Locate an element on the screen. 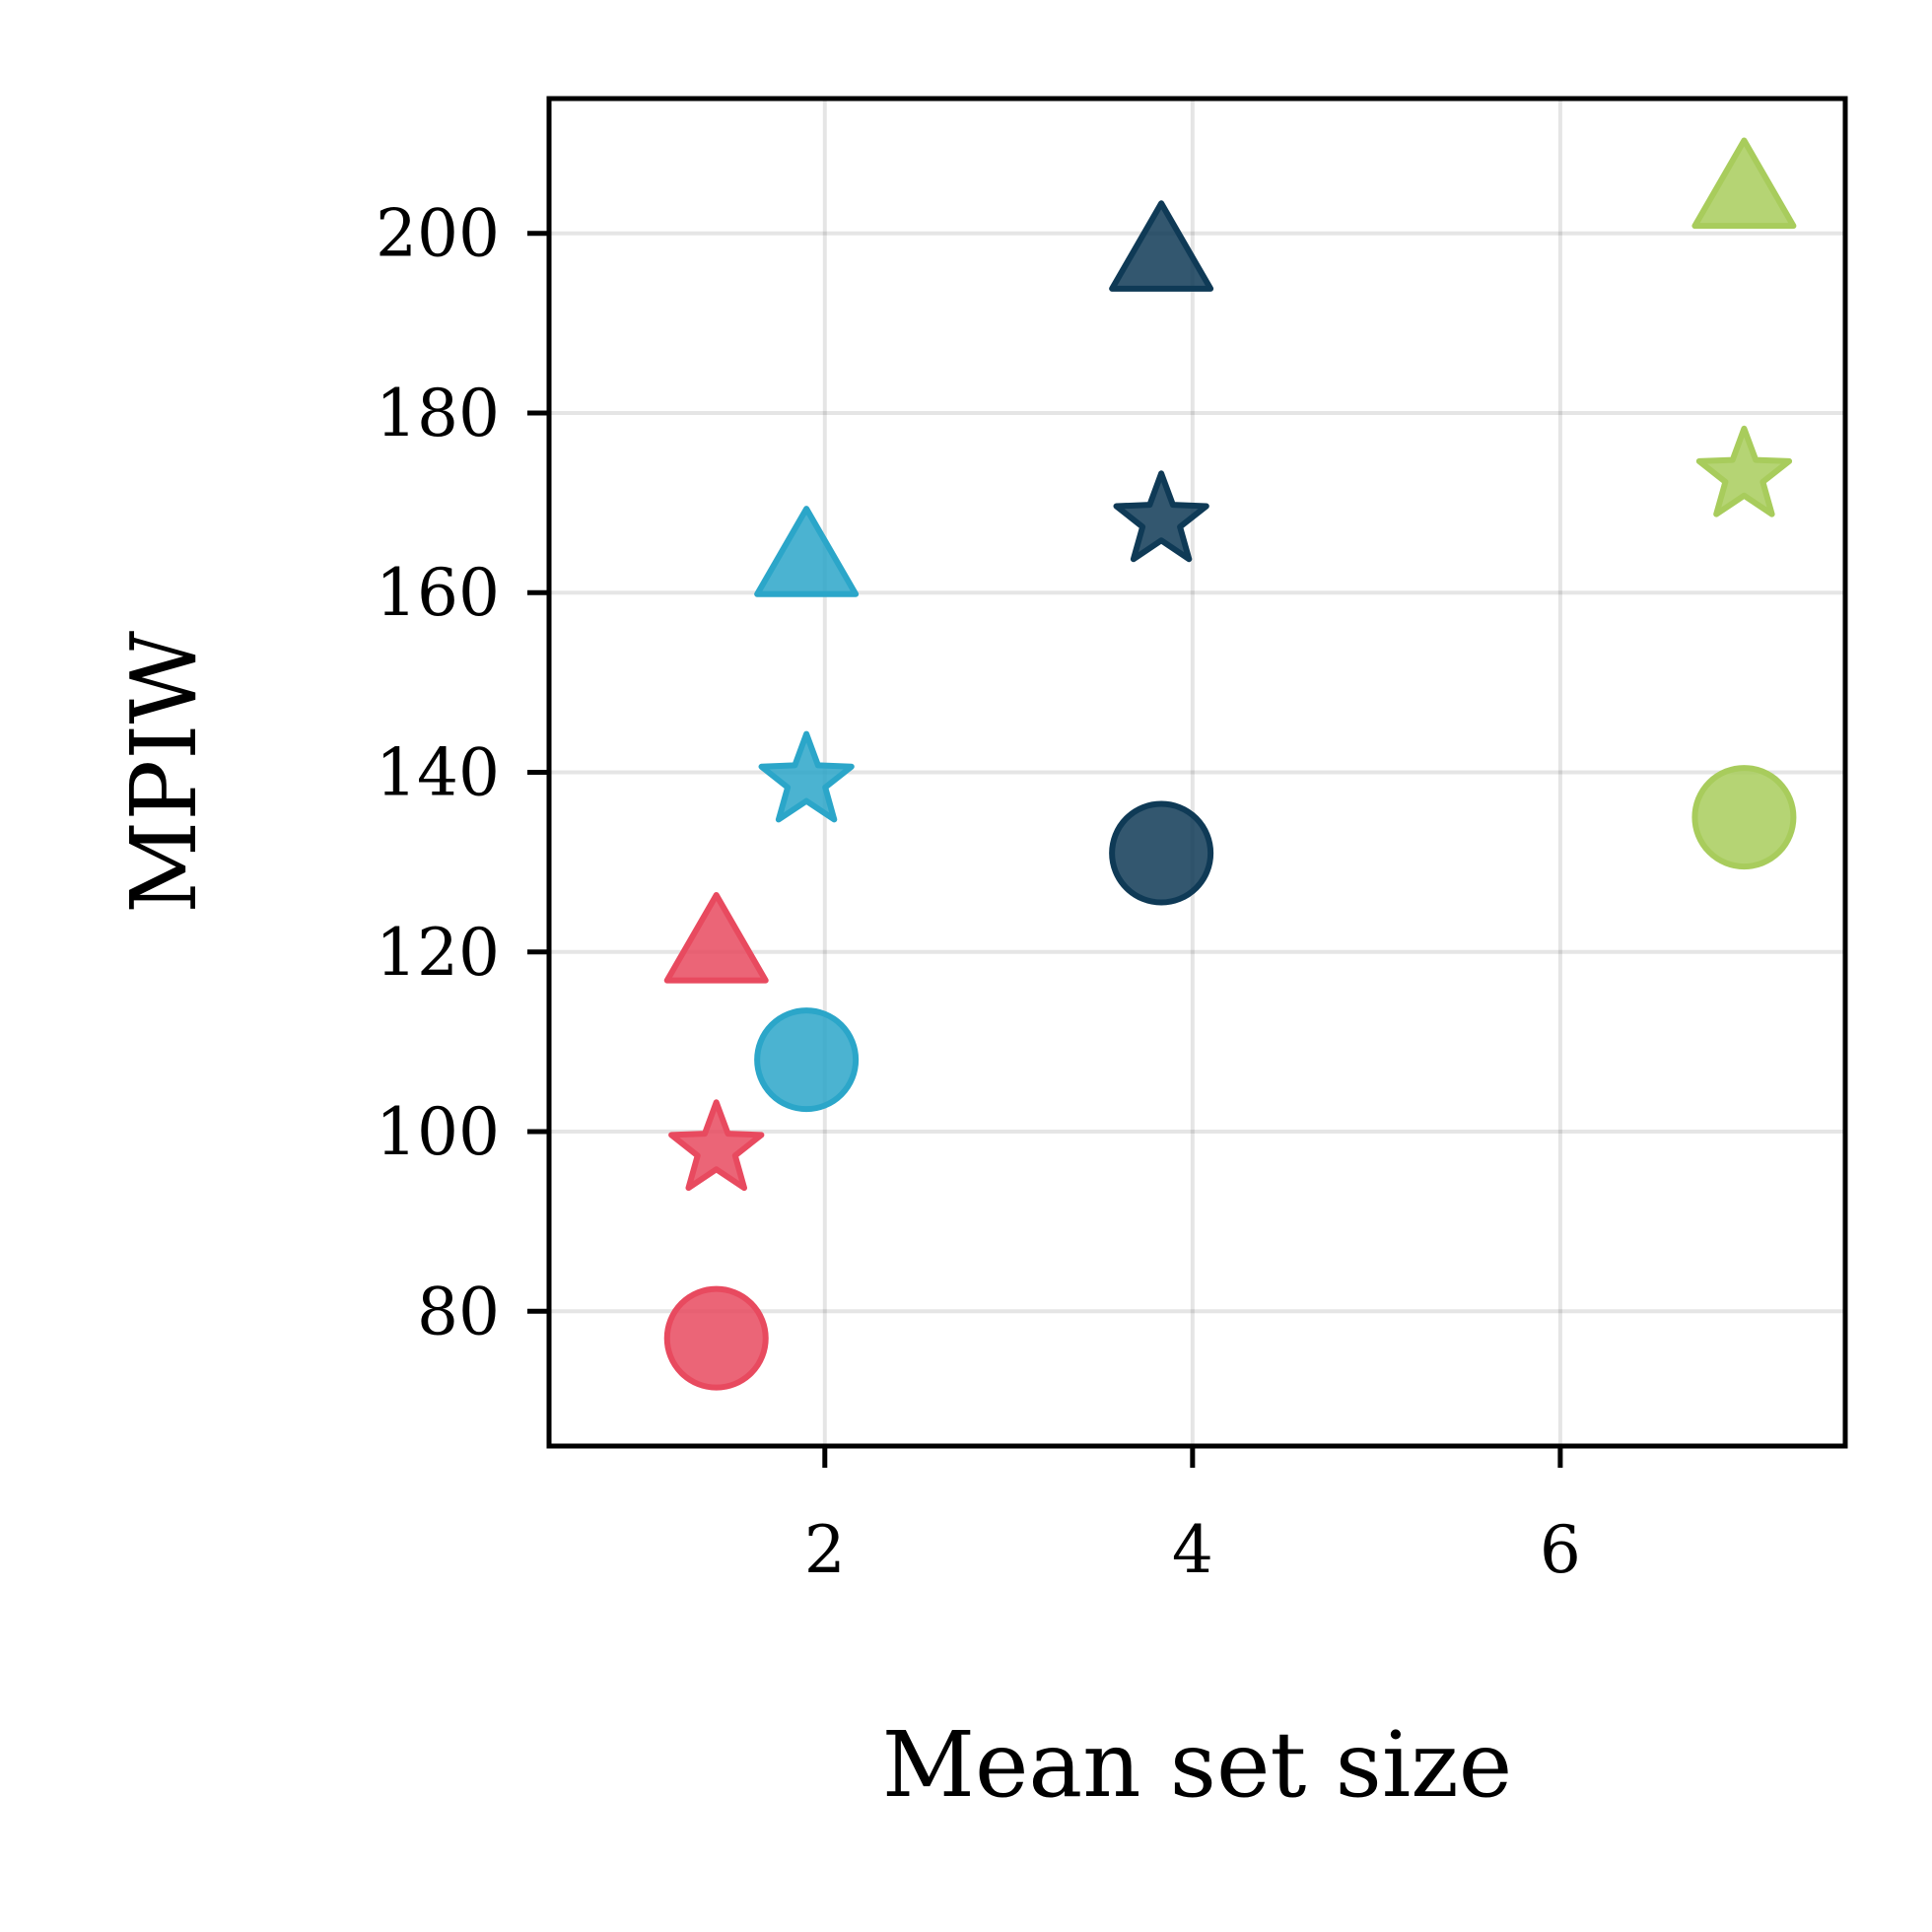  y-axis-label: MPIW is located at coordinates (164, 773).